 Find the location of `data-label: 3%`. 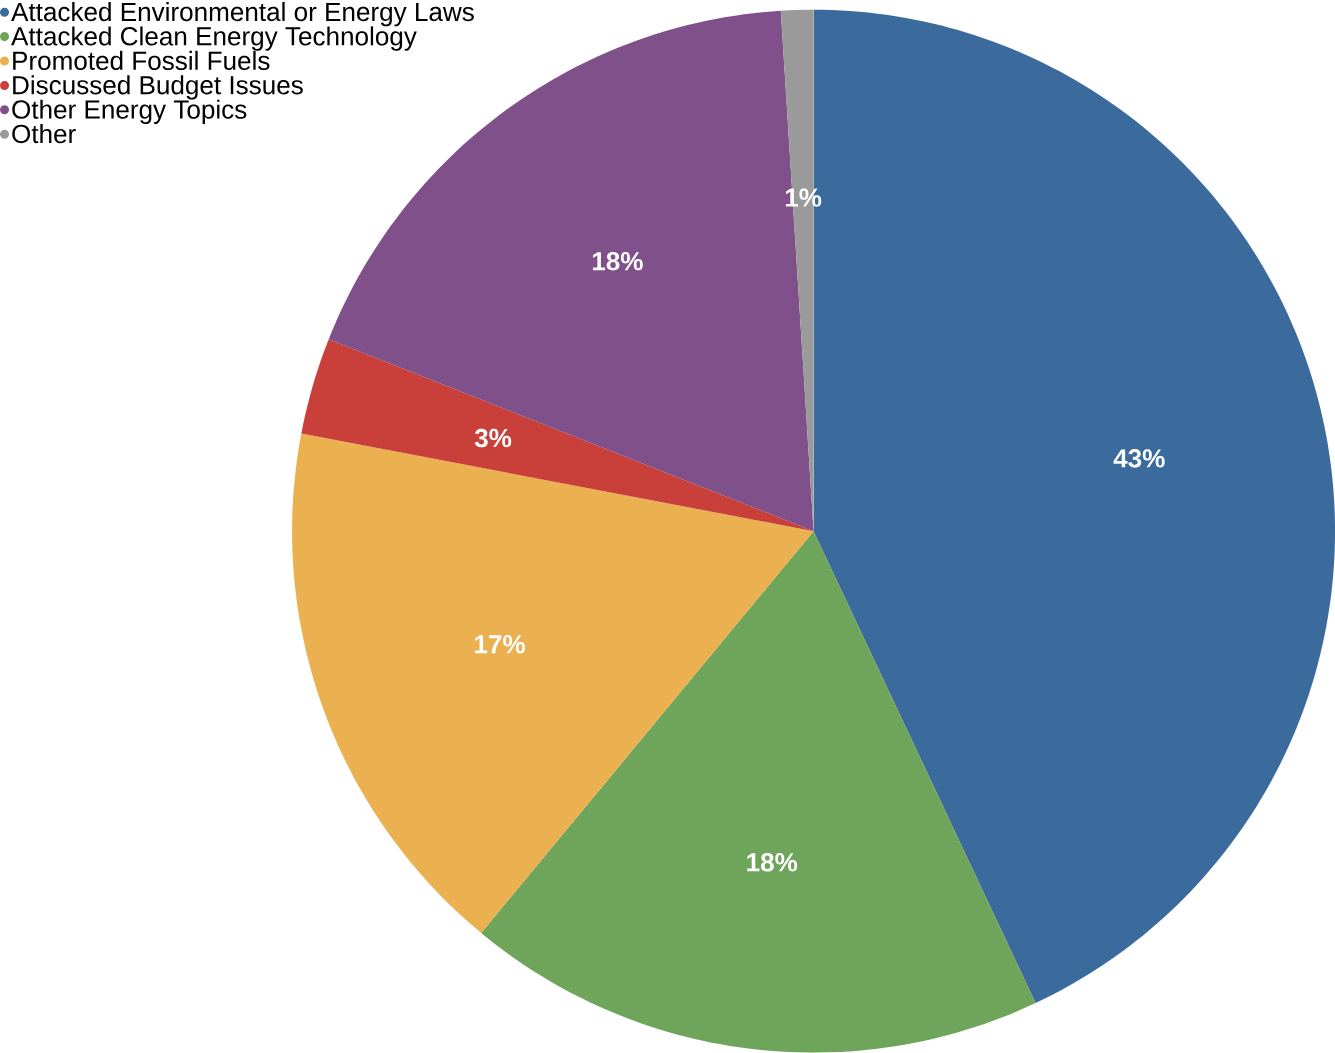

data-label: 3% is located at coordinates (493, 438).